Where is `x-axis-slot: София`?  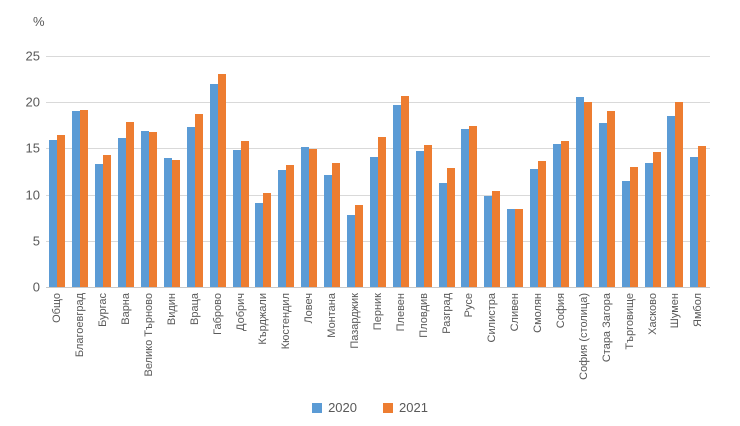
x-axis-slot: София is located at coordinates (561, 310).